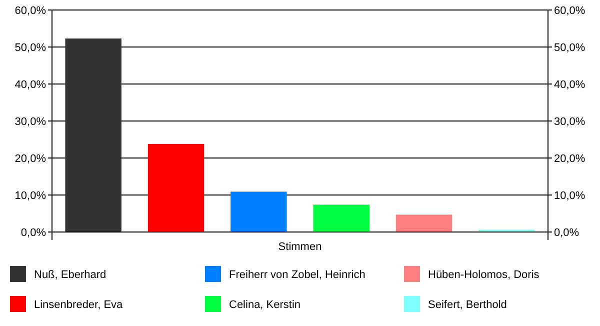  Describe the element at coordinates (70, 274) in the screenshot. I see `legend-label: Nuß, Eberhard` at that location.